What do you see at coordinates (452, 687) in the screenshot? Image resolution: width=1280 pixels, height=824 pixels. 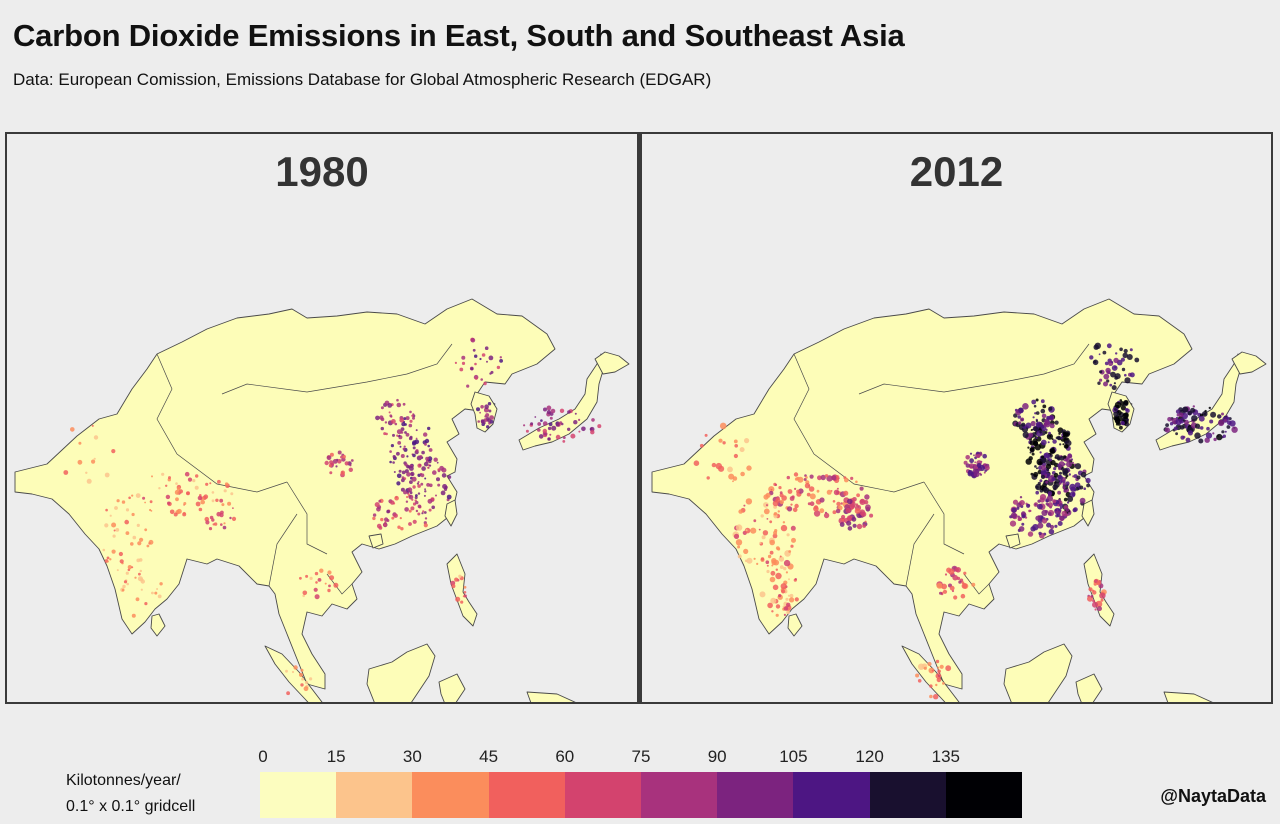 I see `landmass-sulawesi` at bounding box center [452, 687].